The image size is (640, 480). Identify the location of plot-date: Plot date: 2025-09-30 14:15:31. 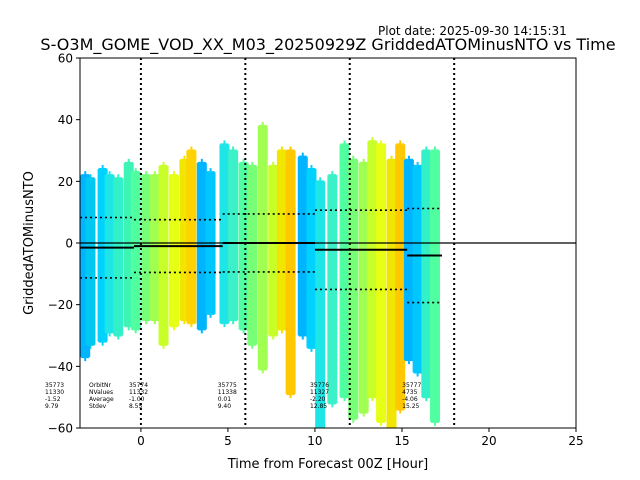
(472, 31).